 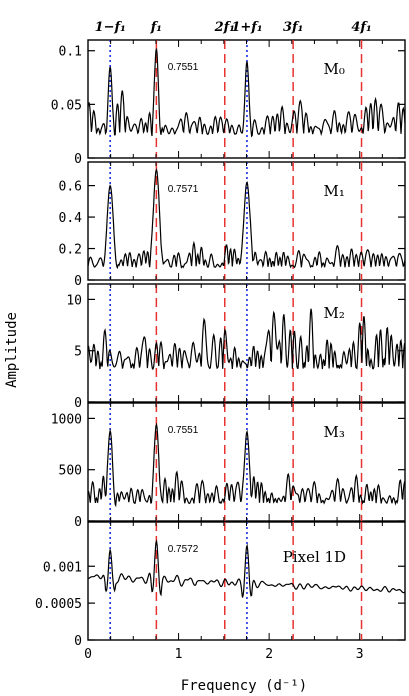 I want to click on harmonic-label: 4f₁, so click(x=361, y=27).